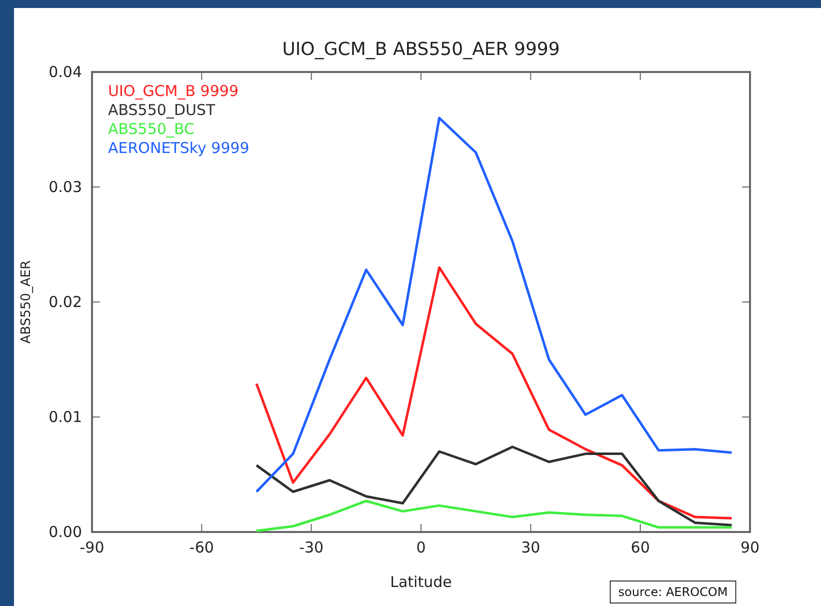  I want to click on x-tick-label: 60, so click(640, 547).